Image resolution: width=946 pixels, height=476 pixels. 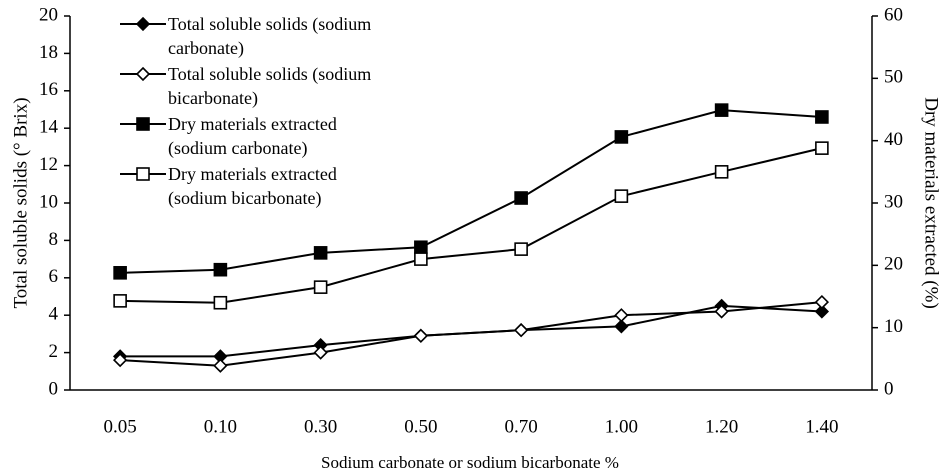 What do you see at coordinates (120, 426) in the screenshot?
I see `x-tick-label: 0.05` at bounding box center [120, 426].